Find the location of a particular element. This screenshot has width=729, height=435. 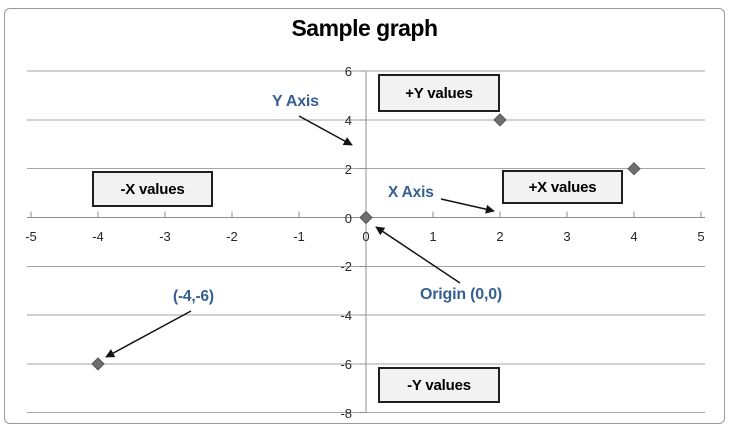

x-axis-tick-label: -5 is located at coordinates (31, 236).